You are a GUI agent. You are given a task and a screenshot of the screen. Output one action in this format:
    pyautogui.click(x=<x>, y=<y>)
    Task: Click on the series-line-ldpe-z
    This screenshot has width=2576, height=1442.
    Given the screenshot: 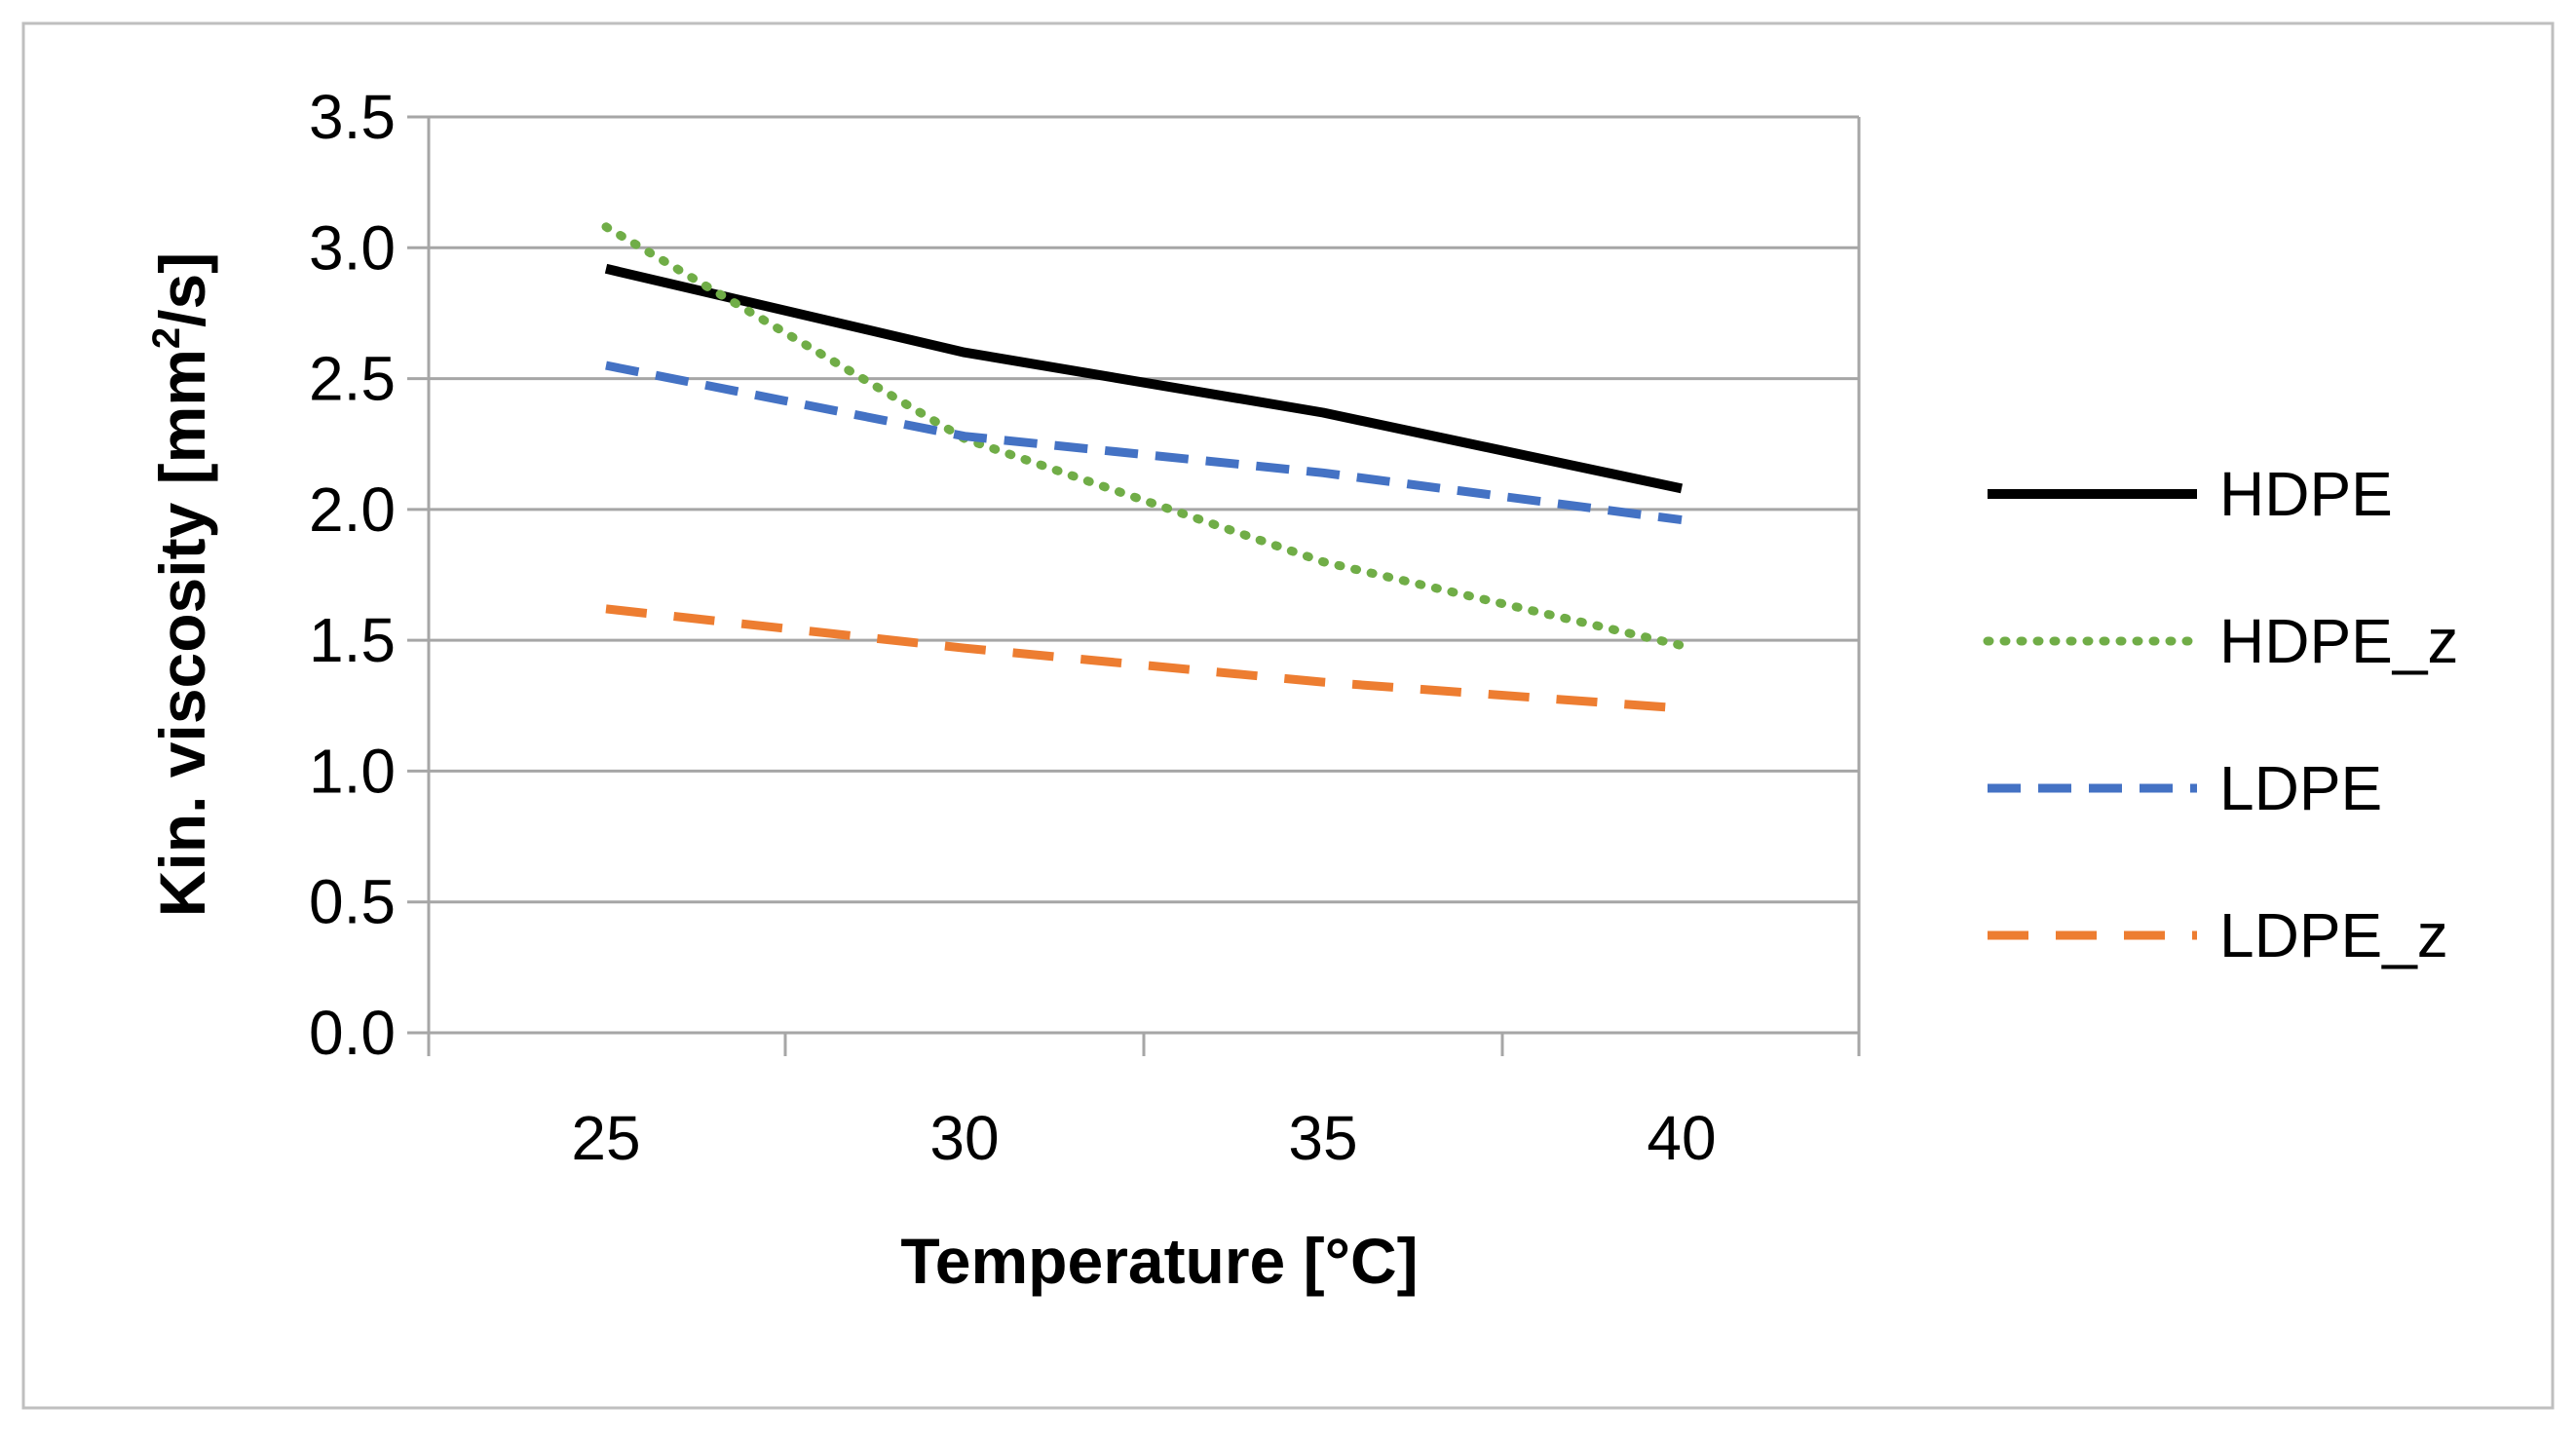 What is the action you would take?
    pyautogui.click(x=1144, y=658)
    